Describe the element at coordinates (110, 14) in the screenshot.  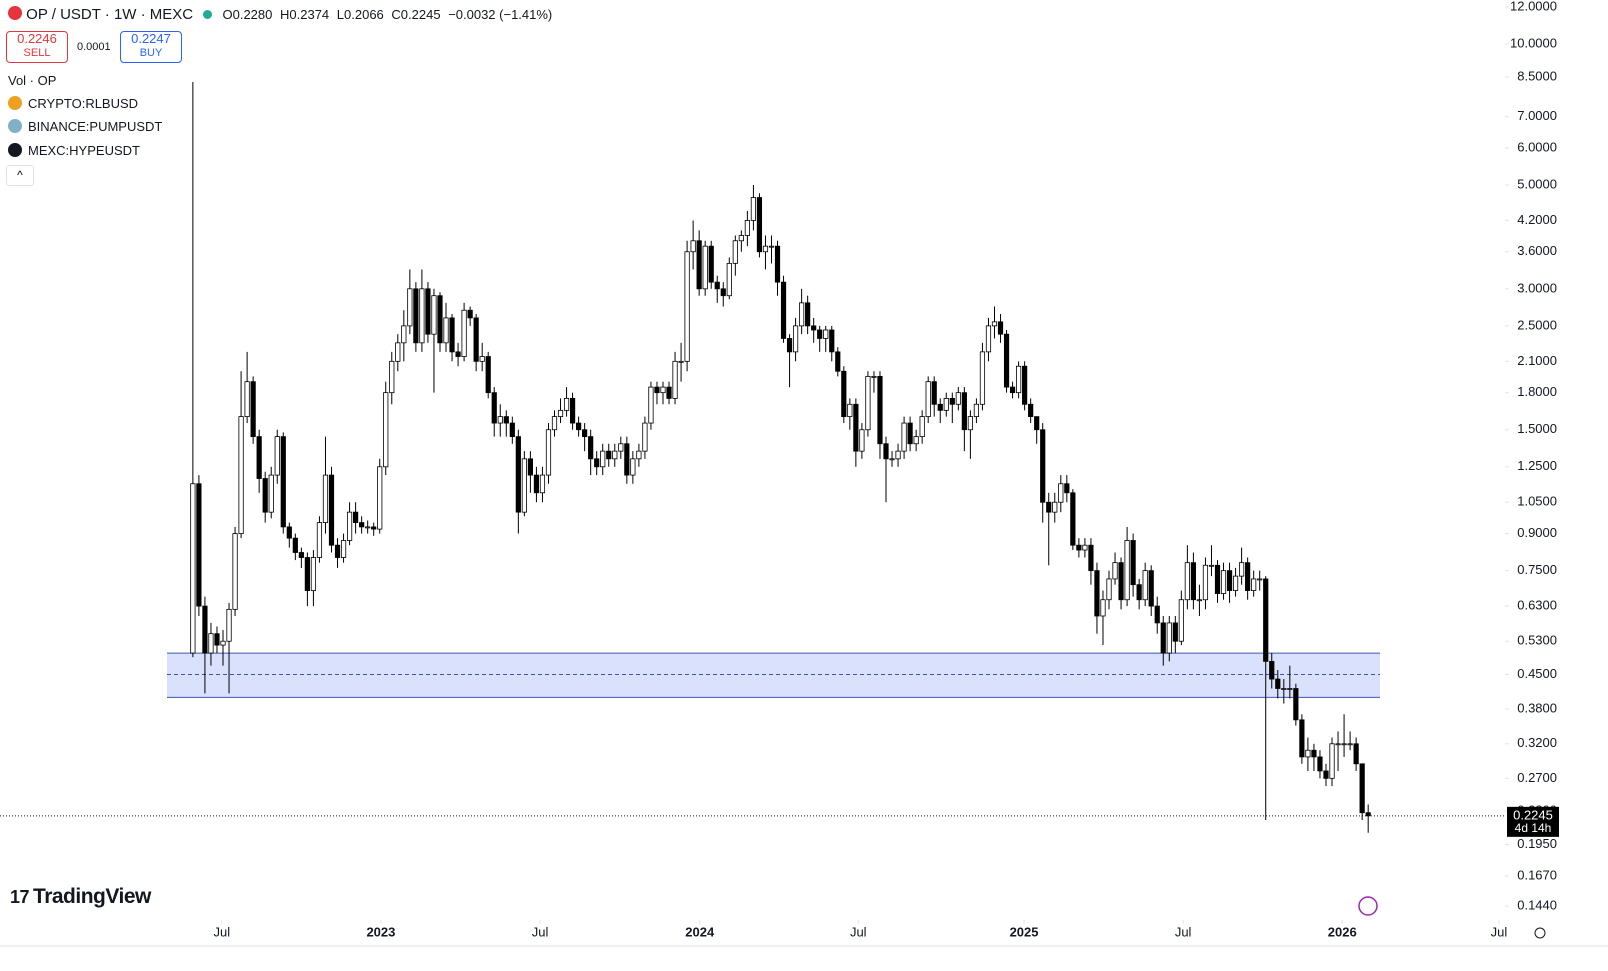
I see `symbol: OP / USDT · 1W · MEXC` at that location.